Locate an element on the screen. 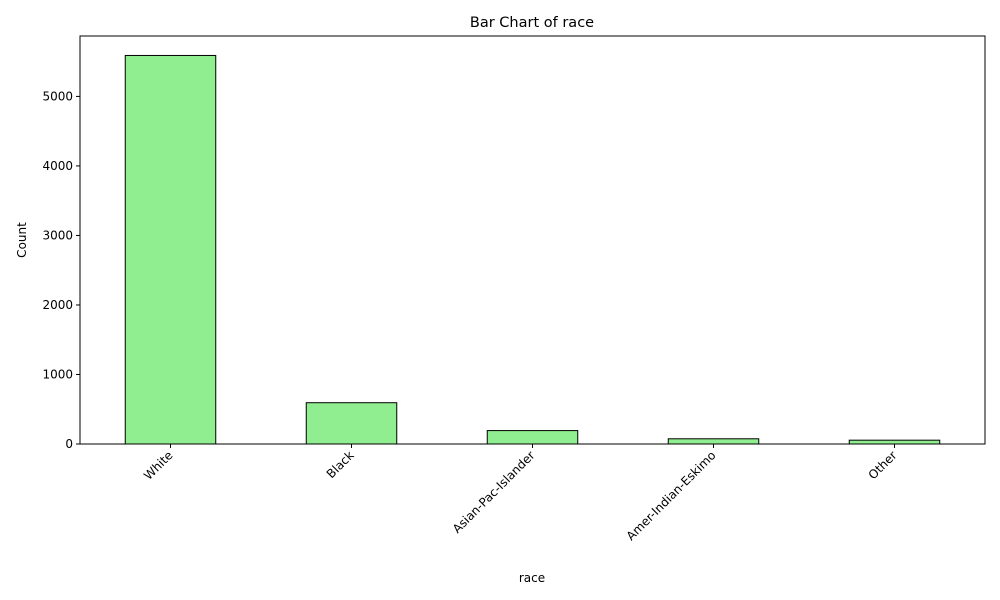 The height and width of the screenshot is (600, 1000). x-tick-label: White is located at coordinates (158, 465).